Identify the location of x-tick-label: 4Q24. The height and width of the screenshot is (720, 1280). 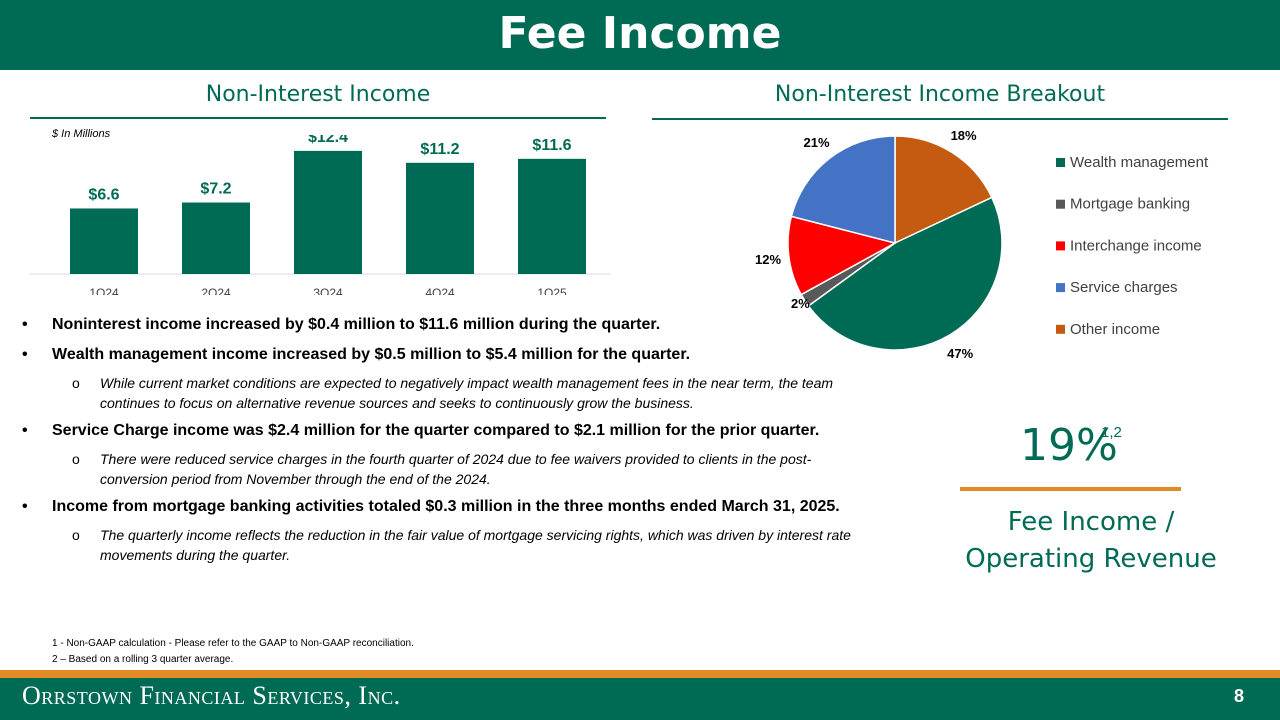
(440, 290).